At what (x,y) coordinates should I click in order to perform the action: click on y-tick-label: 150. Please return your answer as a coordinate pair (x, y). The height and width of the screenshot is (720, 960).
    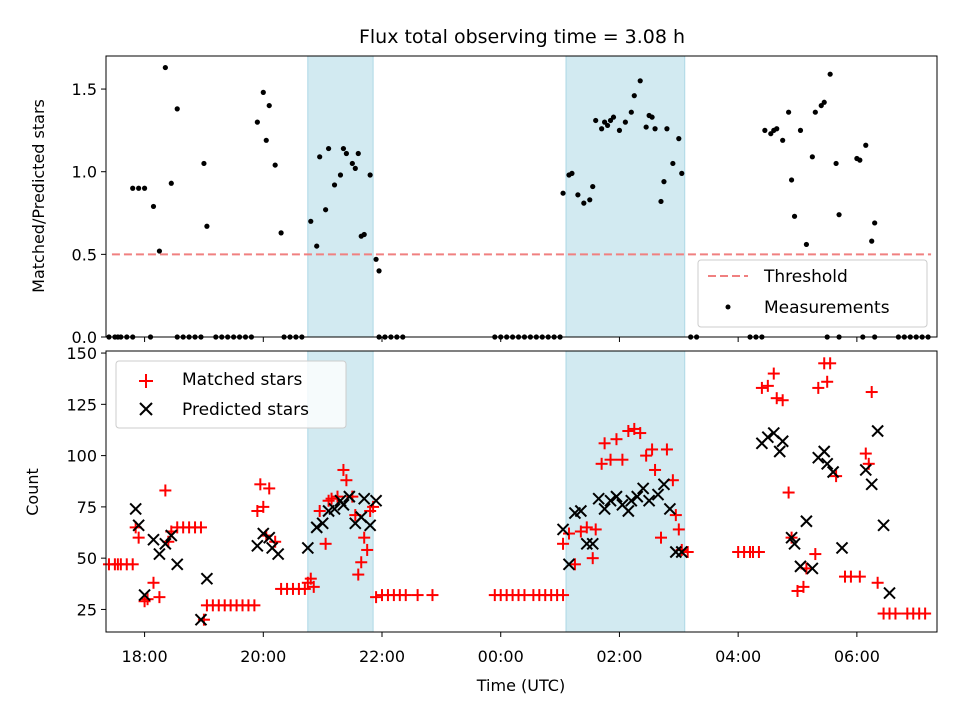
    Looking at the image, I should click on (81, 353).